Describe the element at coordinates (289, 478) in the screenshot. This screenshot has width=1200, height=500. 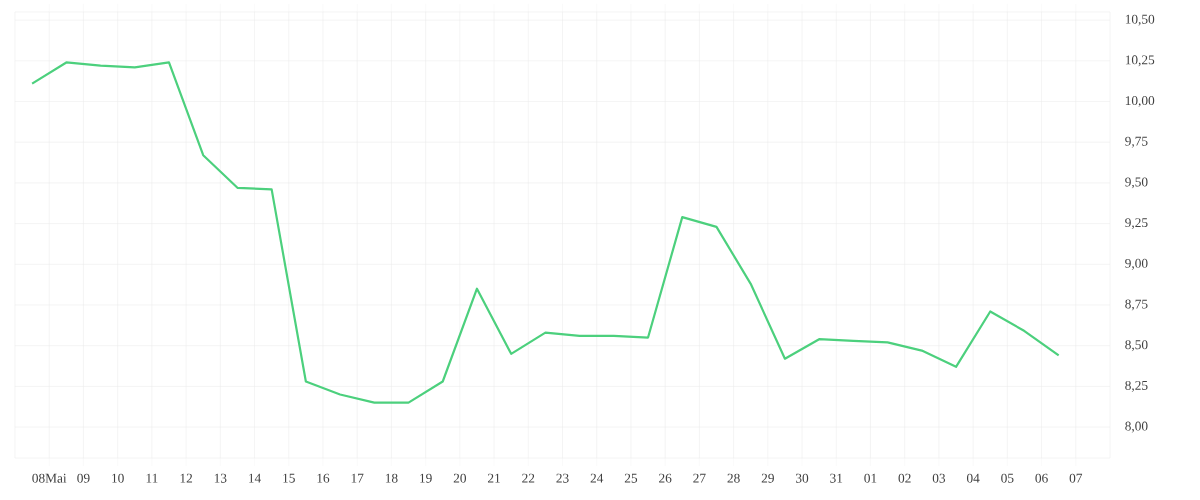
I see `x-tick-label: 15` at that location.